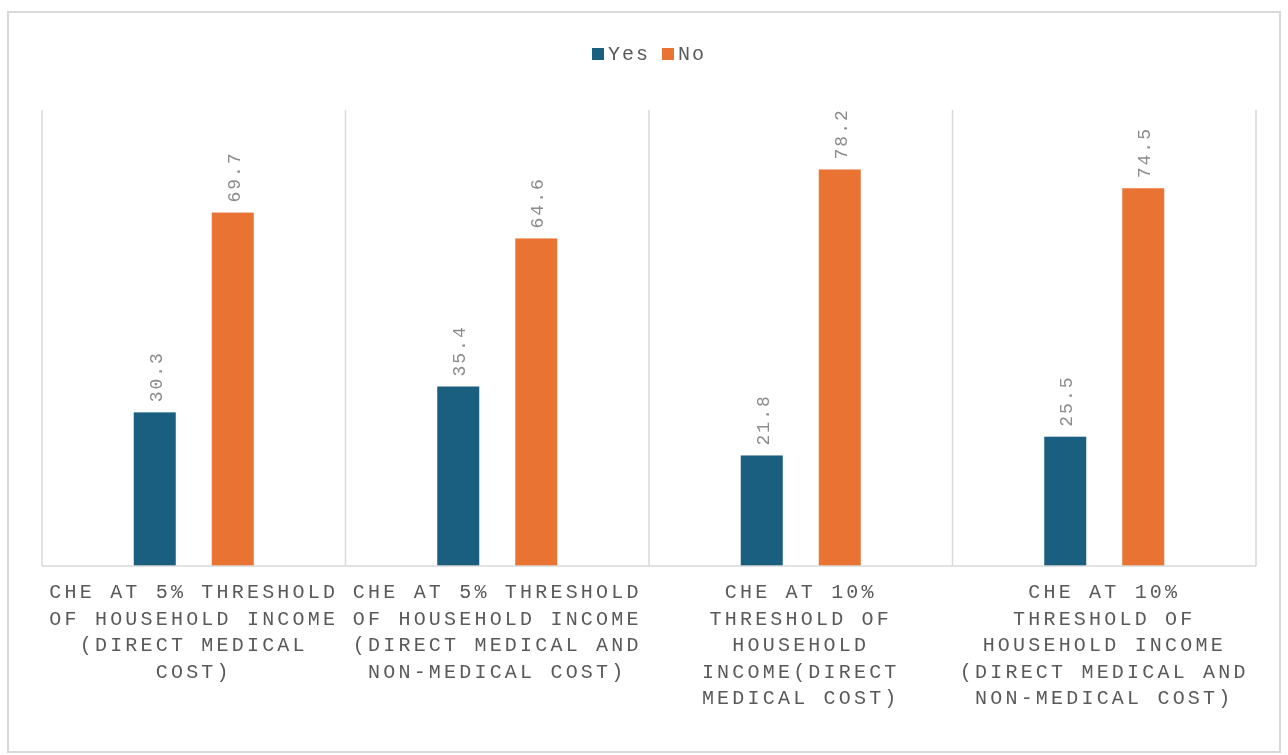 The height and width of the screenshot is (755, 1288). I want to click on x-tick-label: CHE AT 5% THRESHOLD OF HOUSEHOLD INCOME (DIRECT MEDICAL AND NON-MEDICAL COST), so click(497, 632).